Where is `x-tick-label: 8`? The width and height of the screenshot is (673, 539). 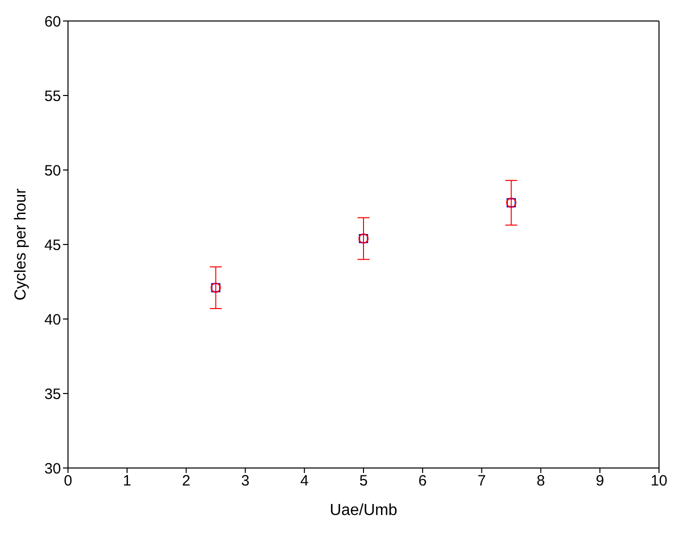 x-tick-label: 8 is located at coordinates (540, 481).